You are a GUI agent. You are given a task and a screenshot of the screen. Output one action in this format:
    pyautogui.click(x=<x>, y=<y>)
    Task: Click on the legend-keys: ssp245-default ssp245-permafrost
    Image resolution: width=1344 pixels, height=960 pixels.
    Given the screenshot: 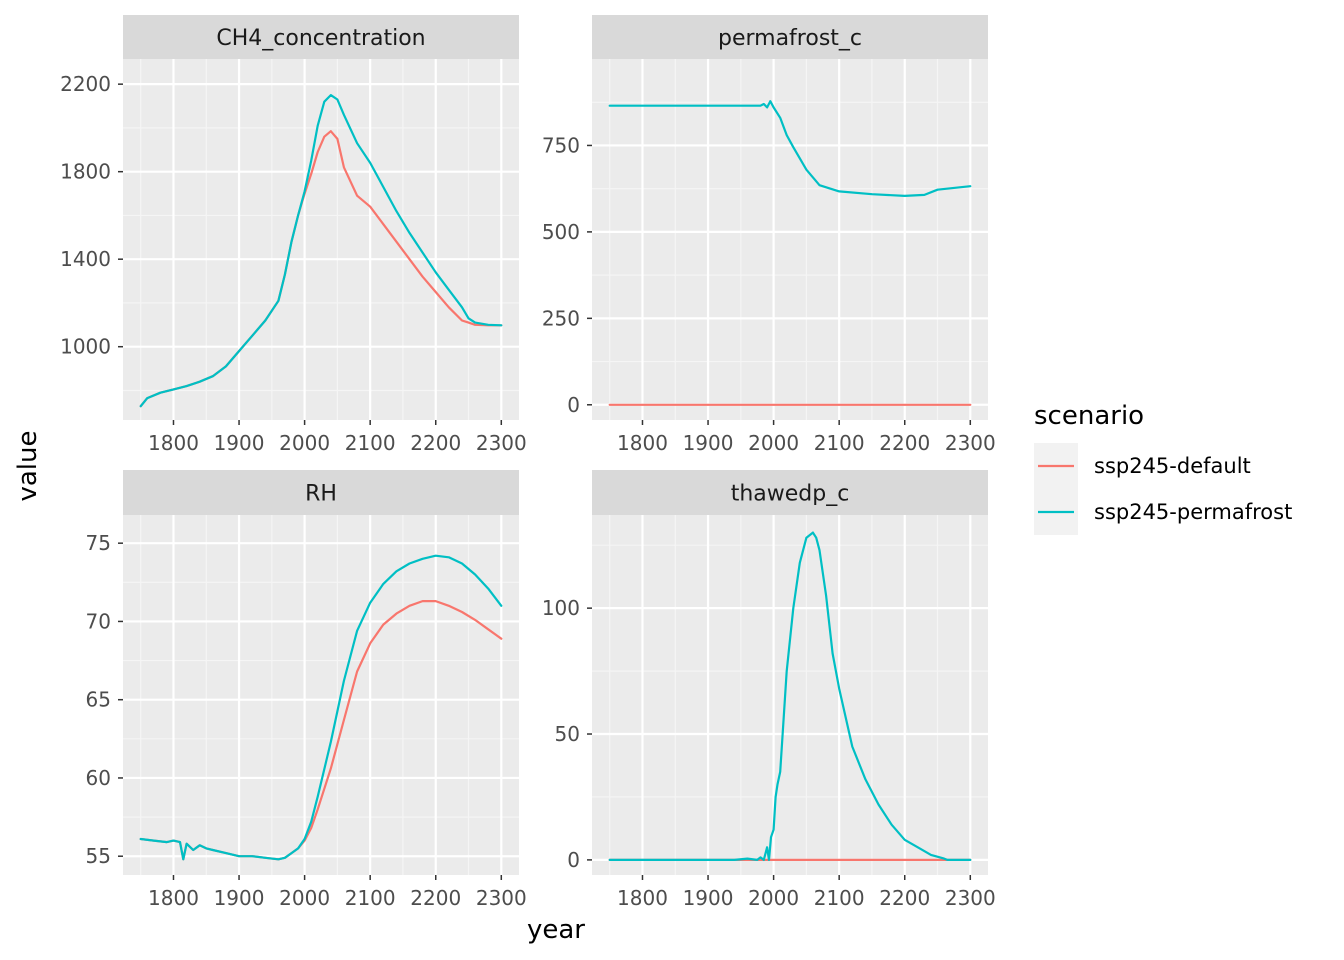 What is the action you would take?
    pyautogui.click(x=1163, y=489)
    